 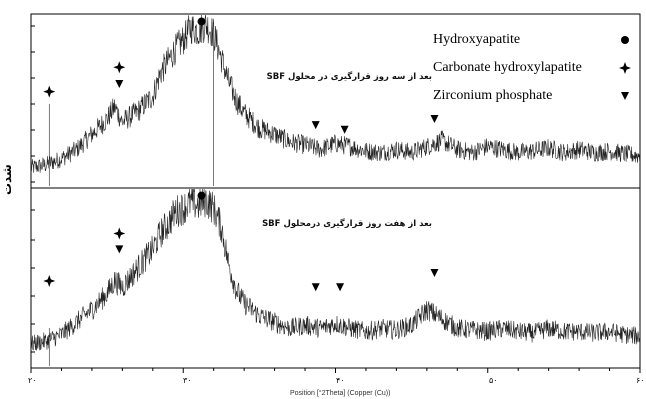 What do you see at coordinates (7, 180) in the screenshot?
I see `y-axis-label: شدت` at bounding box center [7, 180].